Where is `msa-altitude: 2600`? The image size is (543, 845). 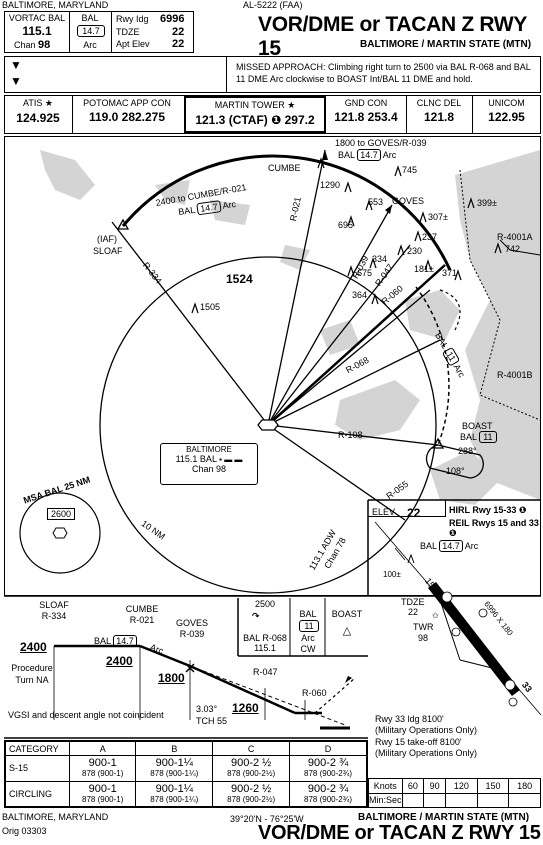 msa-altitude: 2600 is located at coordinates (61, 514).